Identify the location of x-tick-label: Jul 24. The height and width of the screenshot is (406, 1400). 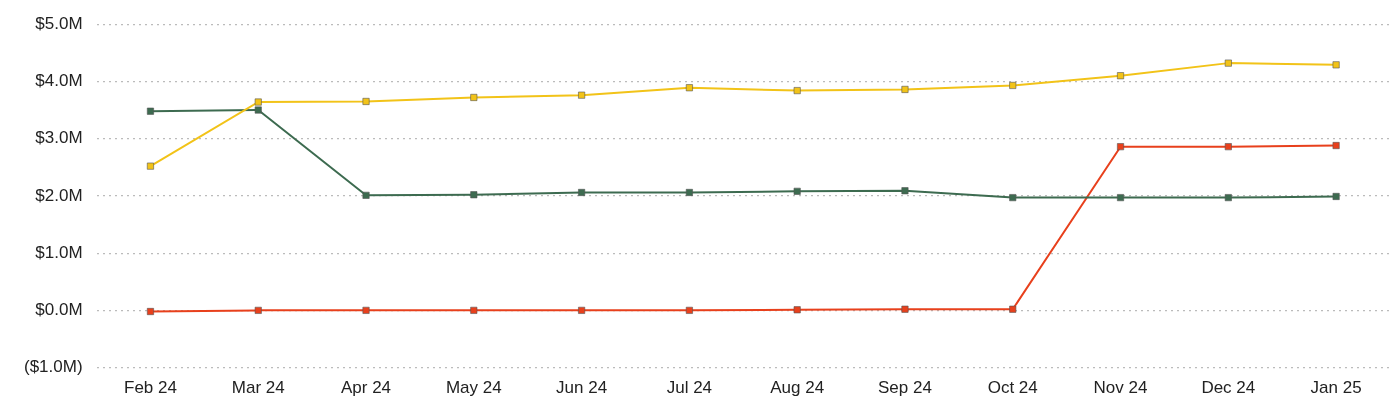
(689, 388).